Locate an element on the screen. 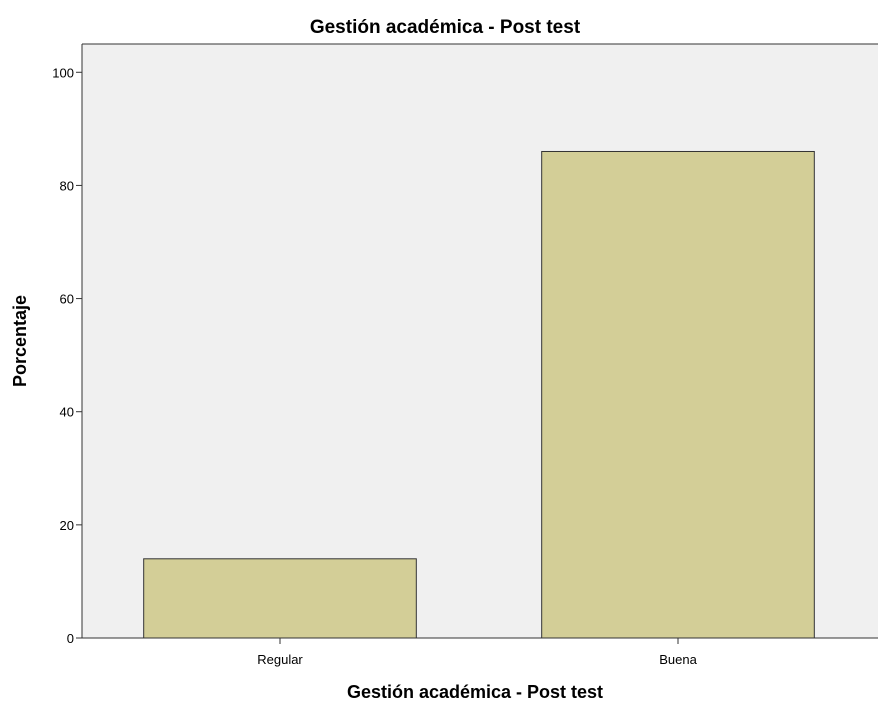 The width and height of the screenshot is (878, 702). y-tick-label: 100 is located at coordinates (63, 72).